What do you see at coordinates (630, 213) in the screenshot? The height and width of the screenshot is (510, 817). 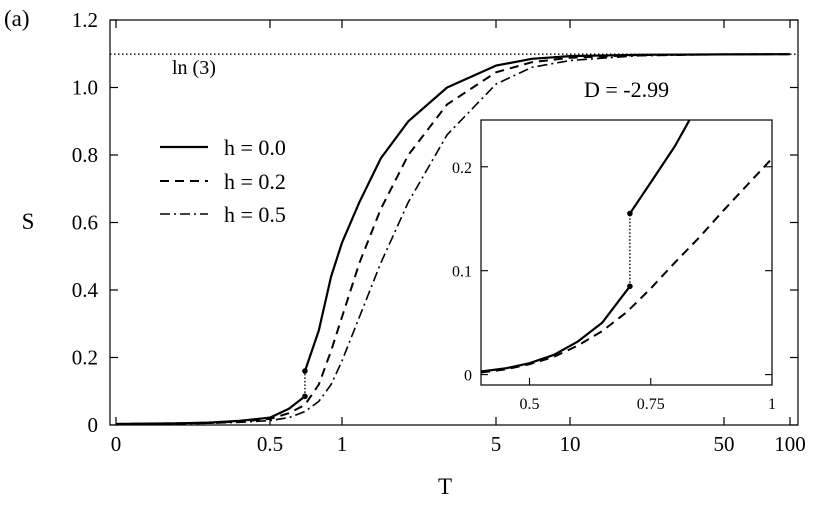 I see `inset-transition-point-high` at bounding box center [630, 213].